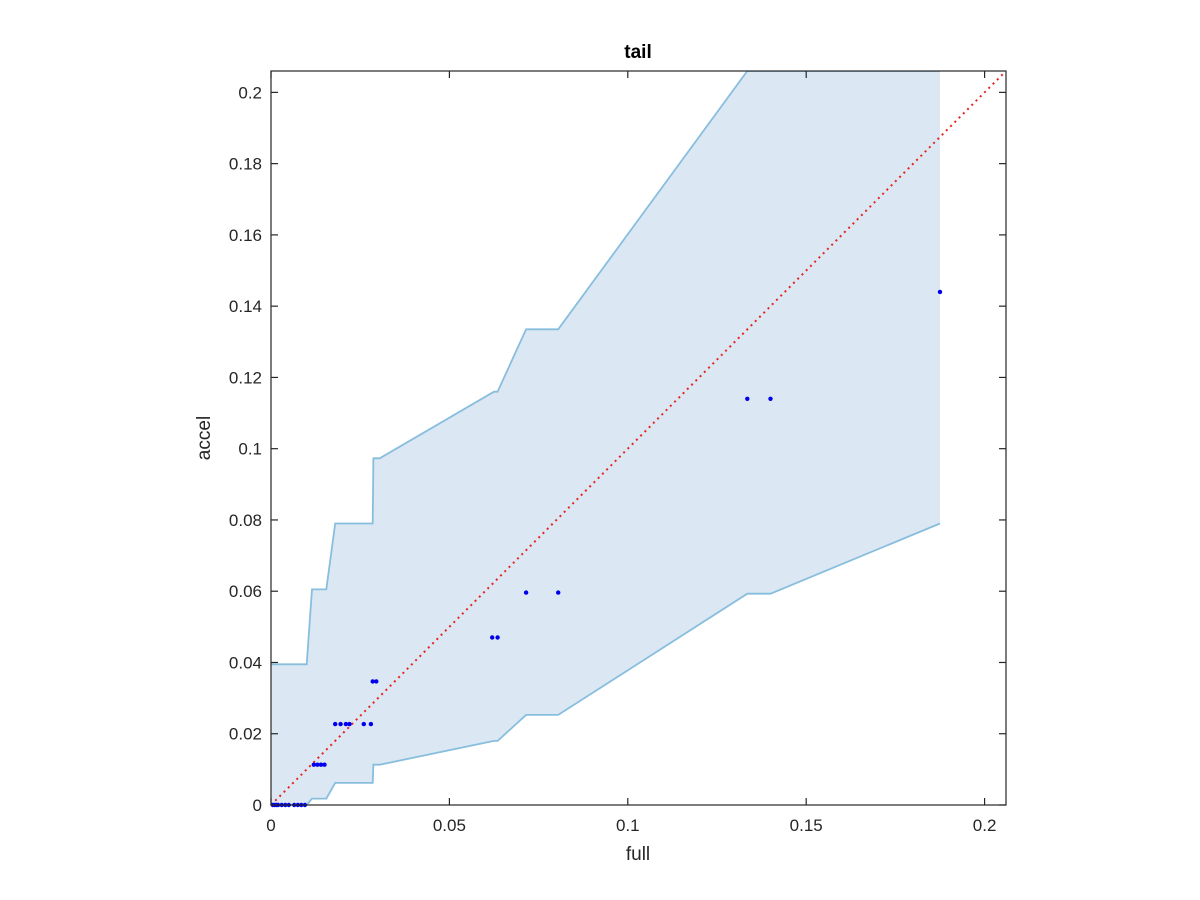 The width and height of the screenshot is (1200, 900). Describe the element at coordinates (245, 591) in the screenshot. I see `y-tick-label: 0.06` at that location.